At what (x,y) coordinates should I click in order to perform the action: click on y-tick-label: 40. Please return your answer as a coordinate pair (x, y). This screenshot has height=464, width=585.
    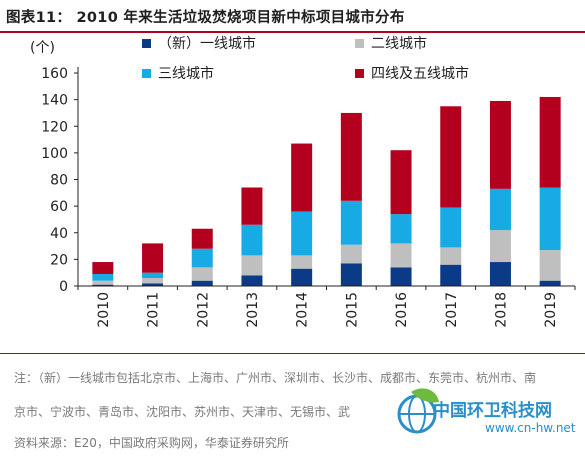
    Looking at the image, I should click on (59, 234).